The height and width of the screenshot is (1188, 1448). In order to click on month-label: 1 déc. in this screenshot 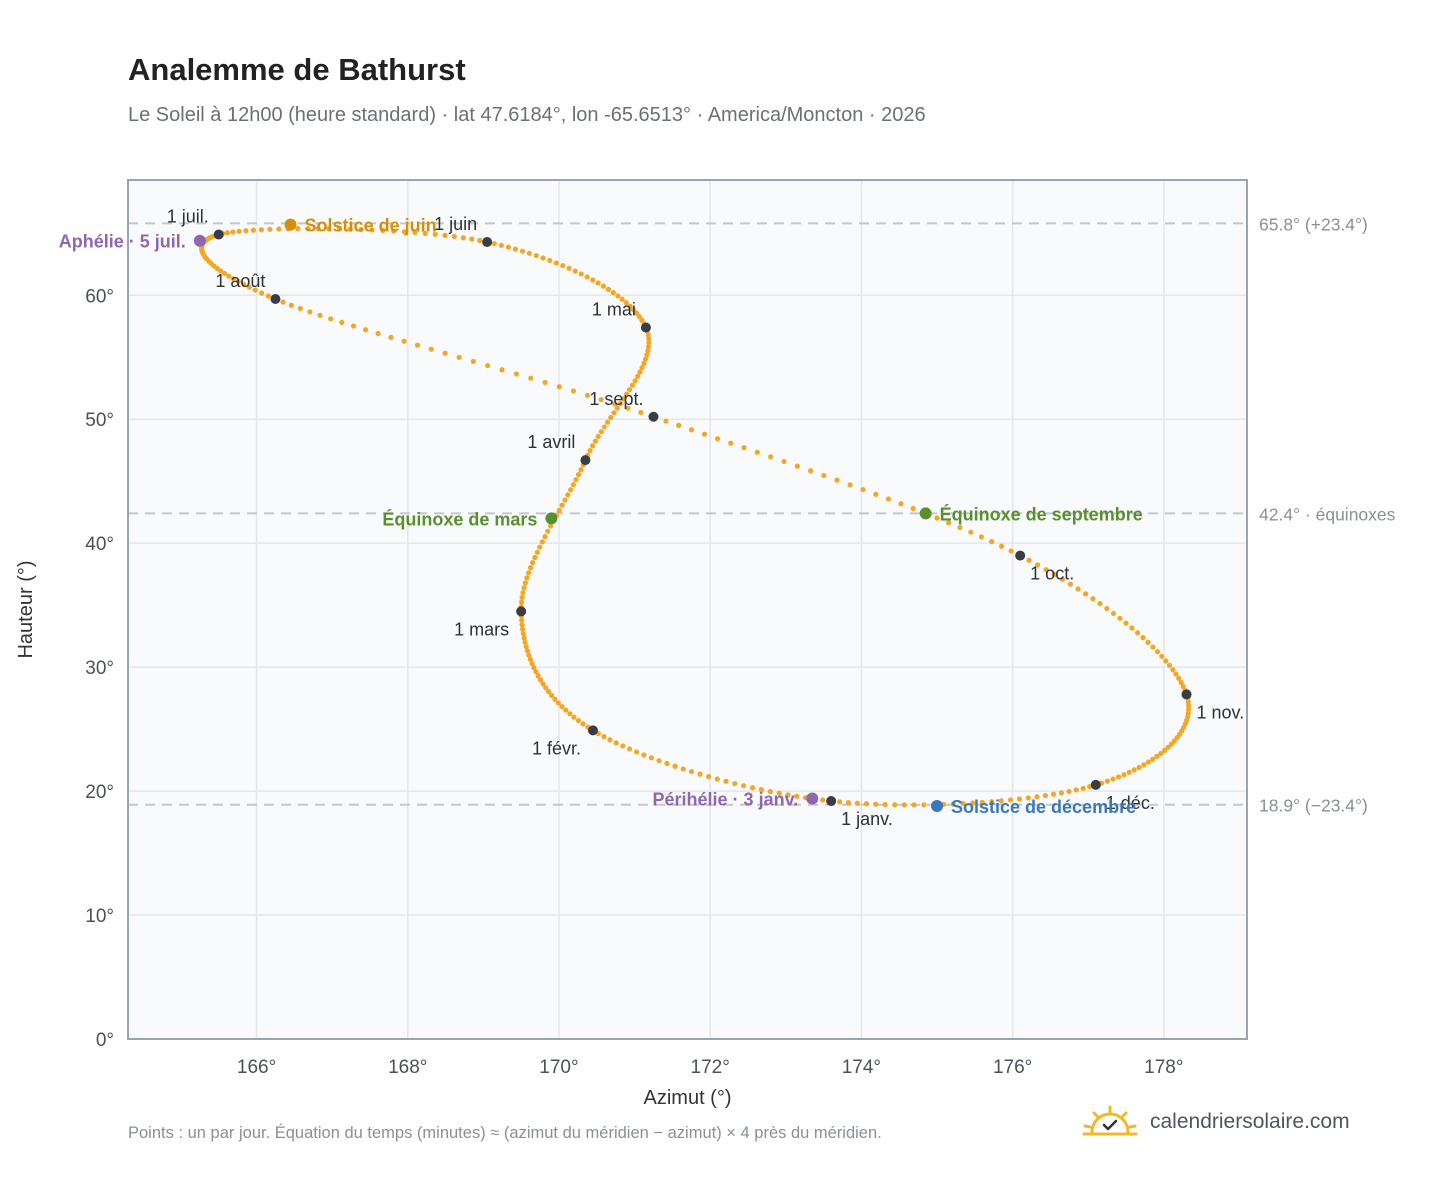, I will do `click(1130, 803)`.